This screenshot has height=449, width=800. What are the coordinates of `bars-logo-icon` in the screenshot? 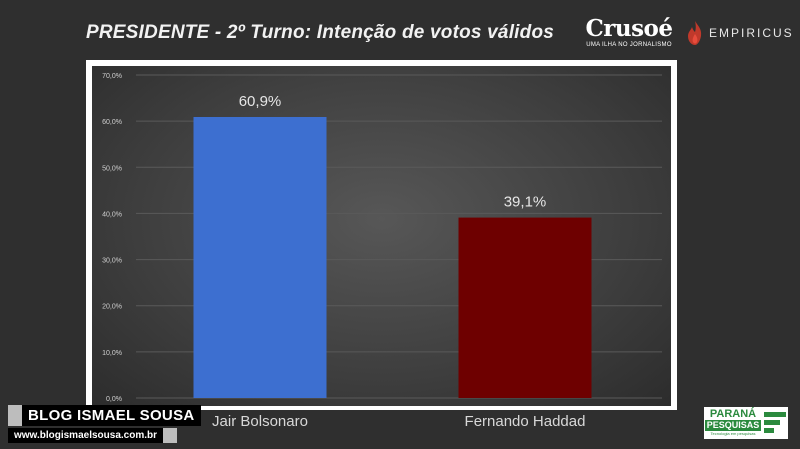 It's located at (775, 422).